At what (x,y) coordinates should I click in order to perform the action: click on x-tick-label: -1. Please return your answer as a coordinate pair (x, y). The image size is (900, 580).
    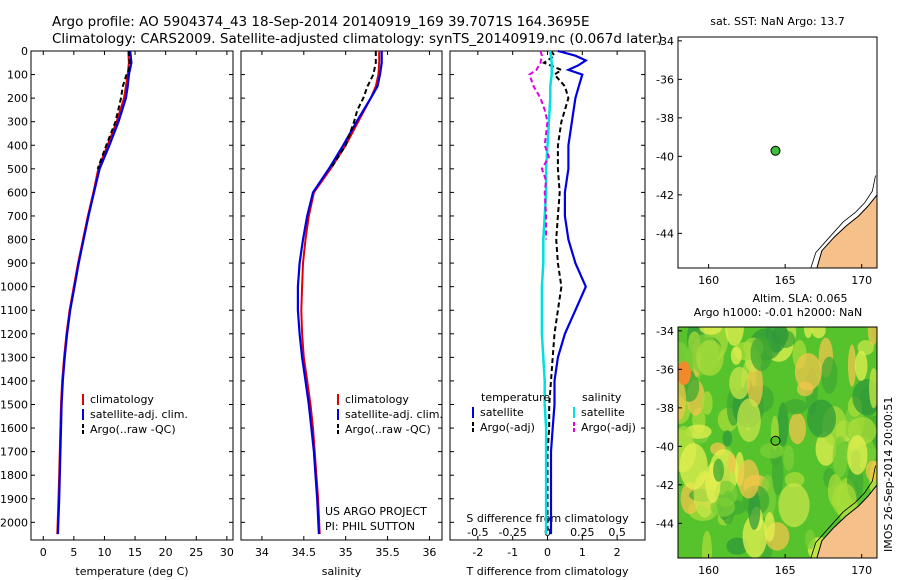
    Looking at the image, I should click on (512, 552).